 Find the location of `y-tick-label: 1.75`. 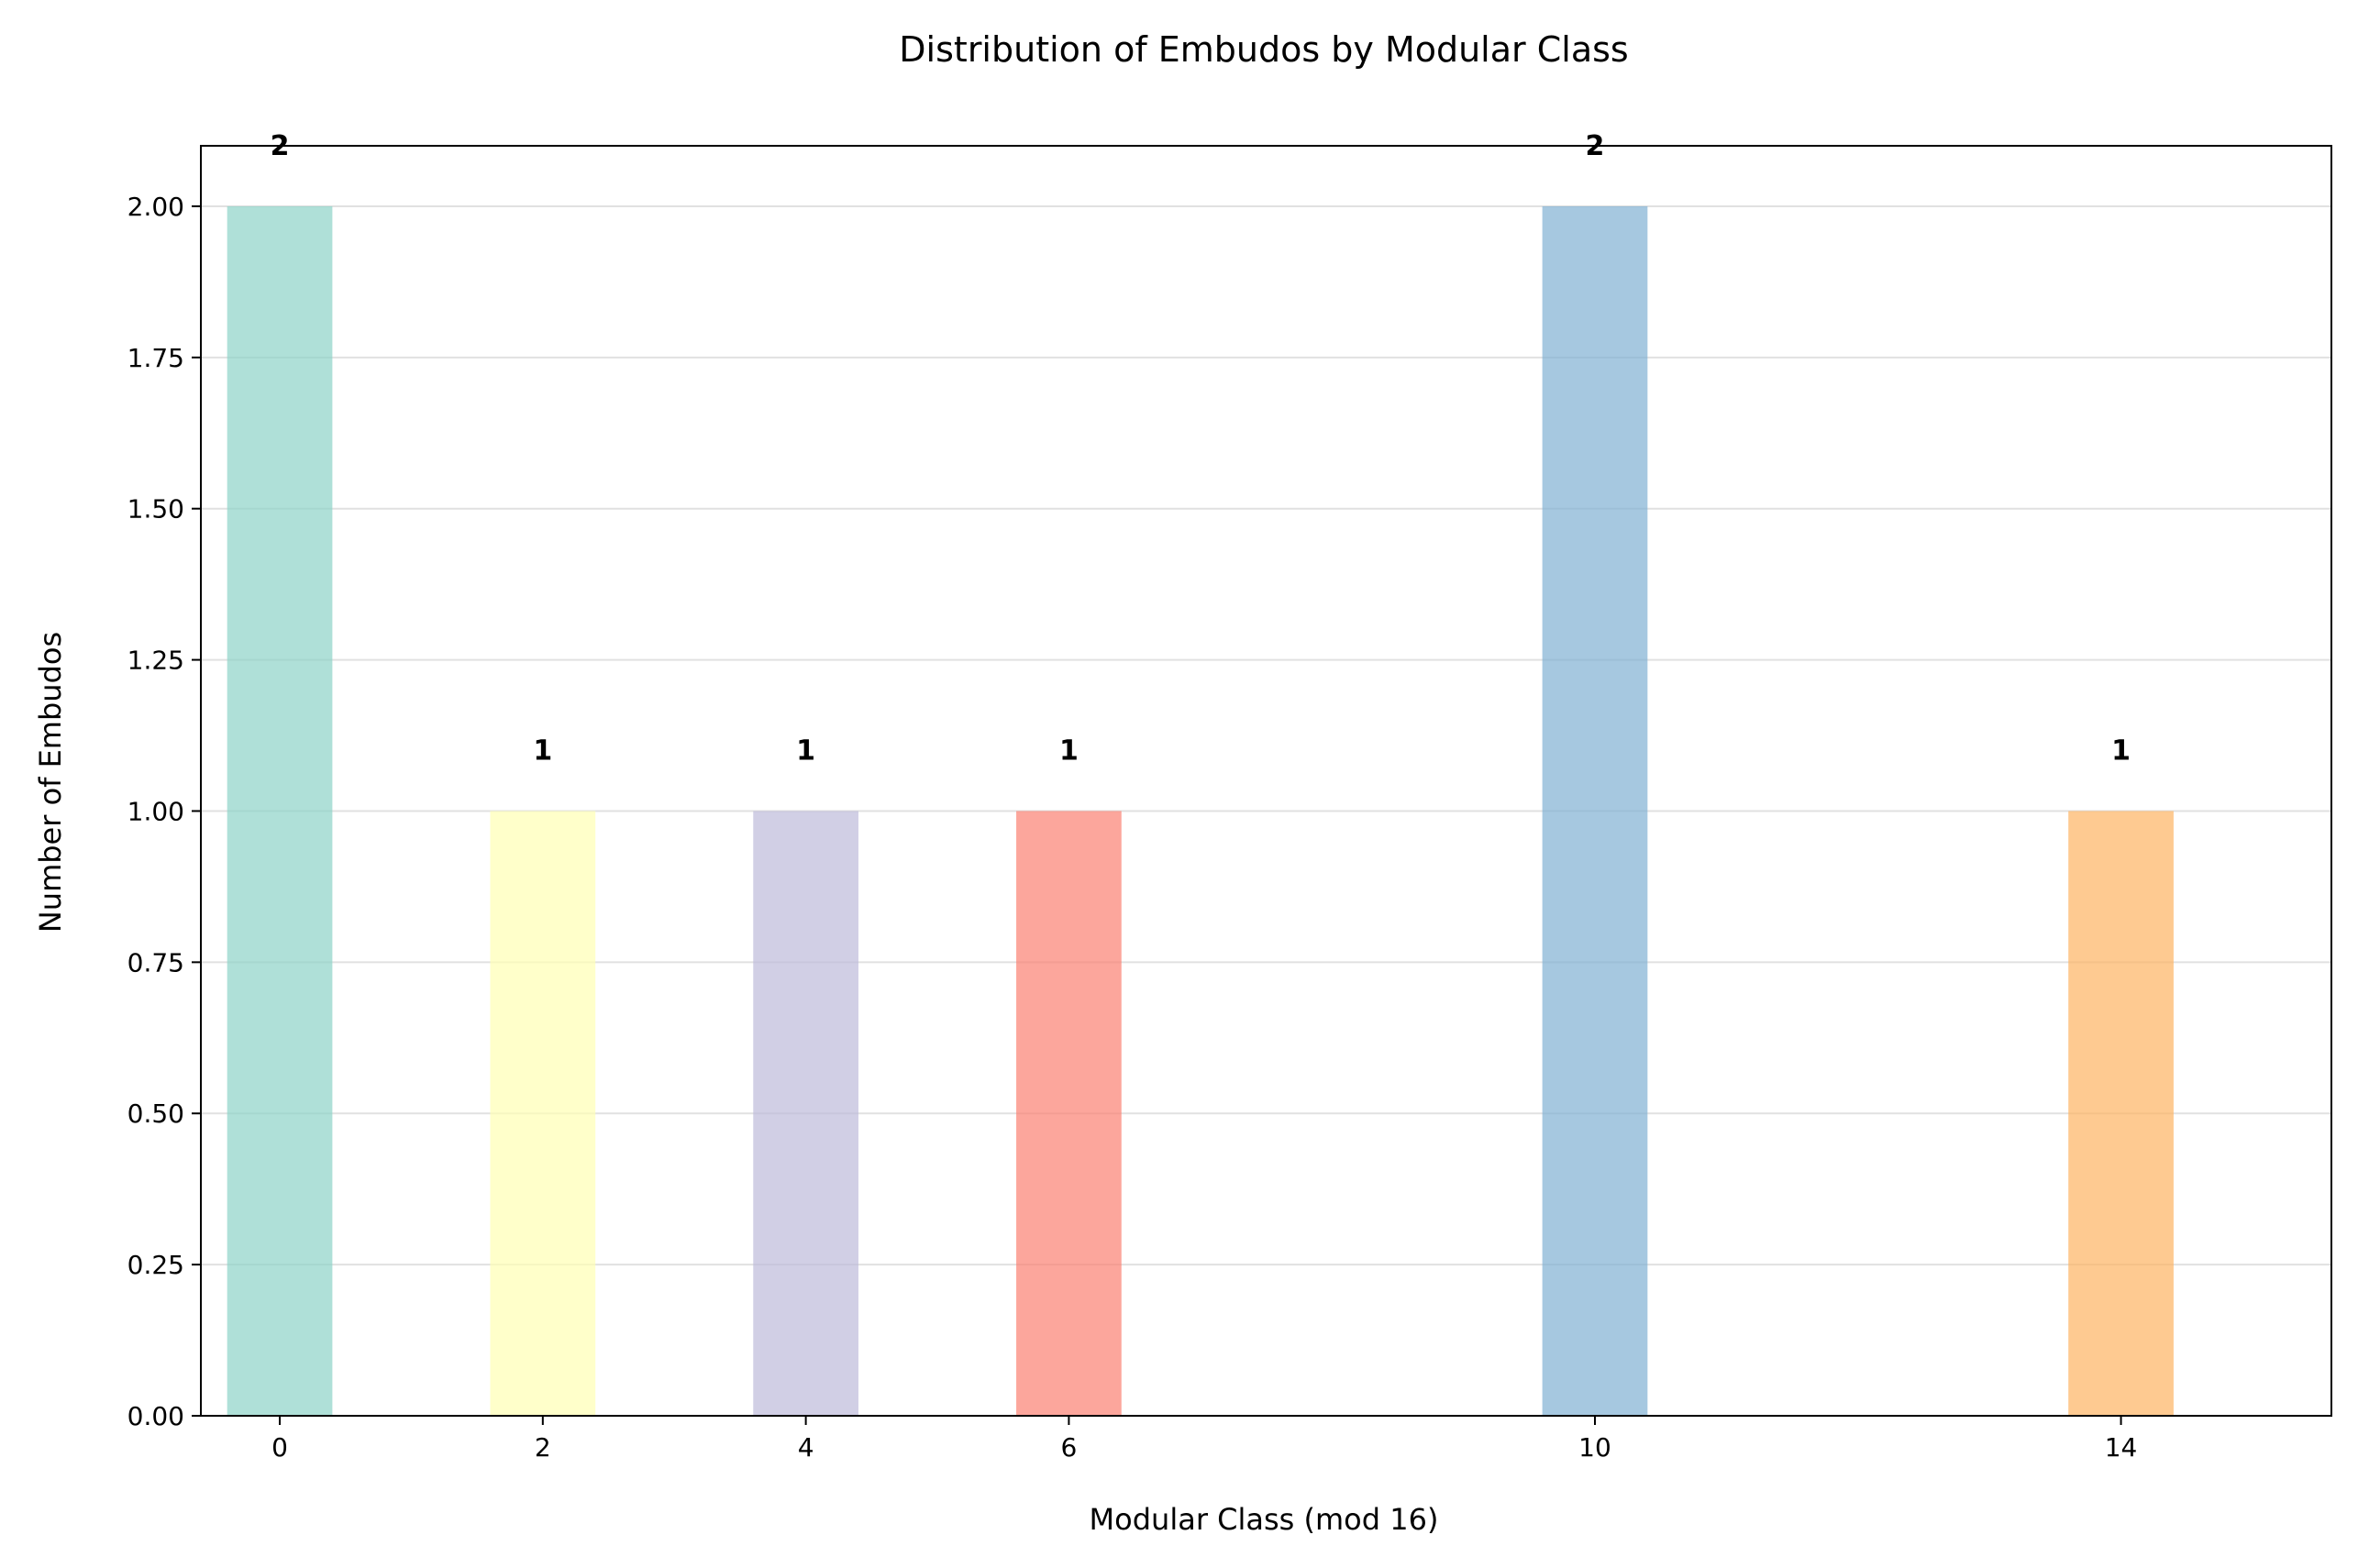

y-tick-label: 1.75 is located at coordinates (155, 358).